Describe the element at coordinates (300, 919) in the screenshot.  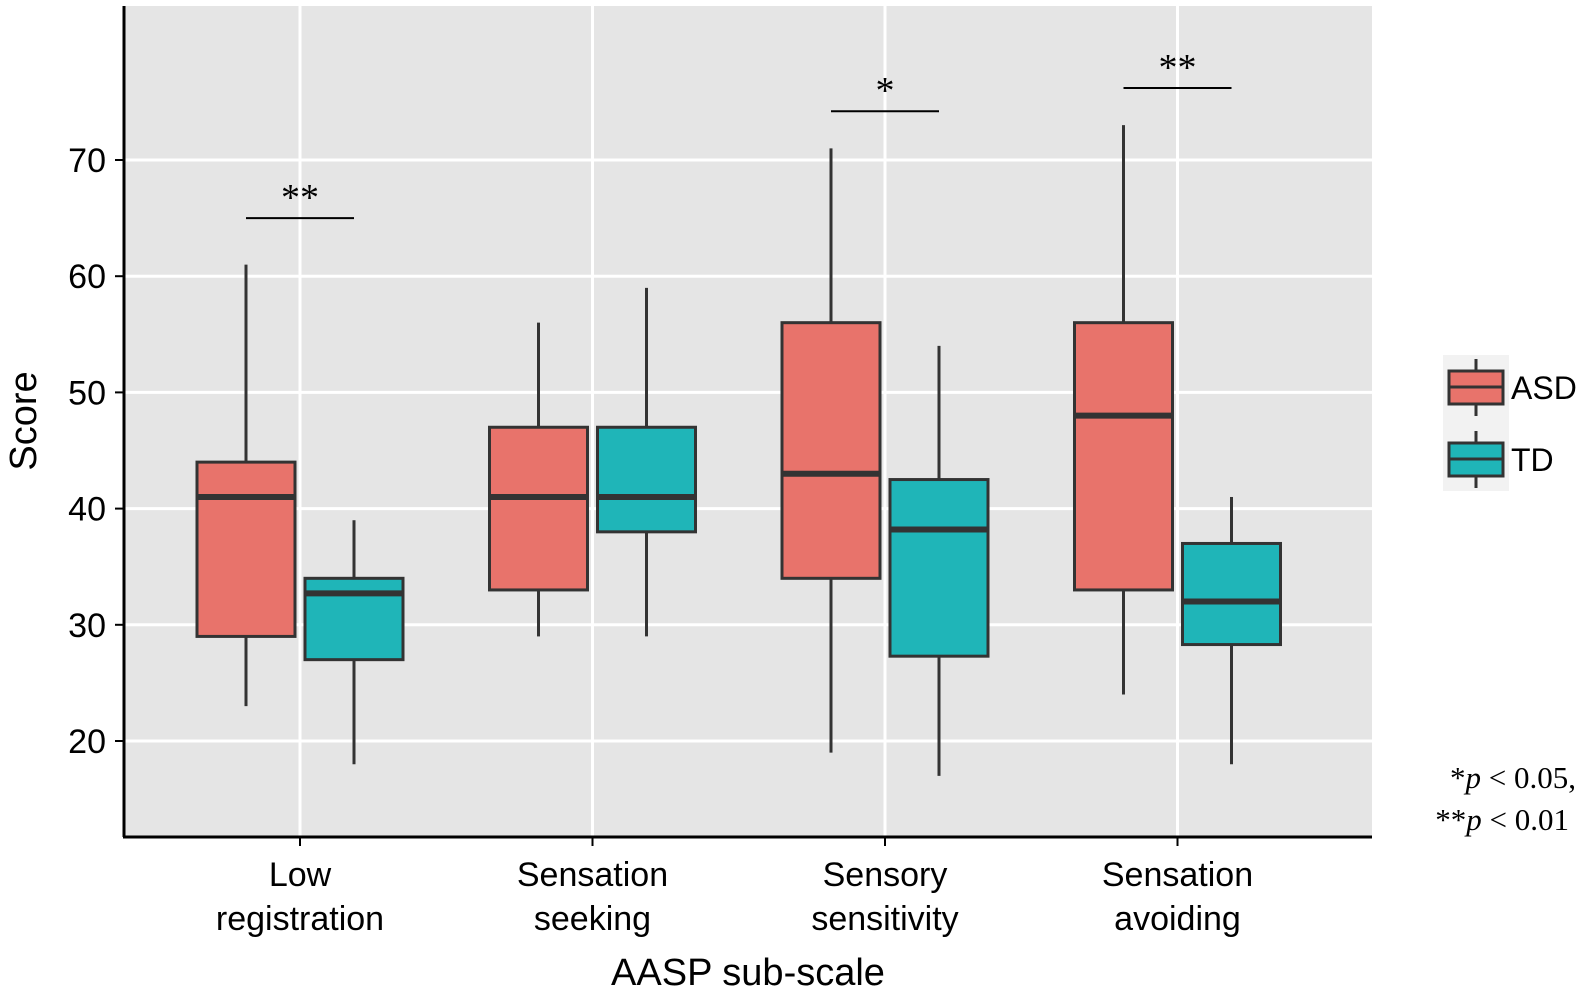
I see `x-tick-label-line2: registration` at that location.